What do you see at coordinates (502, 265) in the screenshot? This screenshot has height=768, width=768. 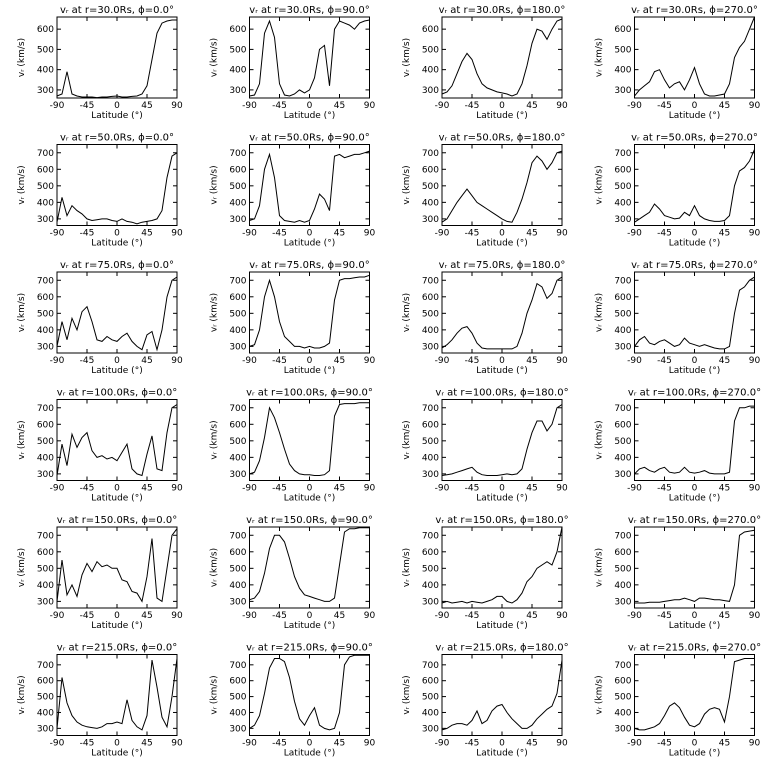 I see `chart-title: vᵣ at r=75.0Rs, ϕ=180.0°` at bounding box center [502, 265].